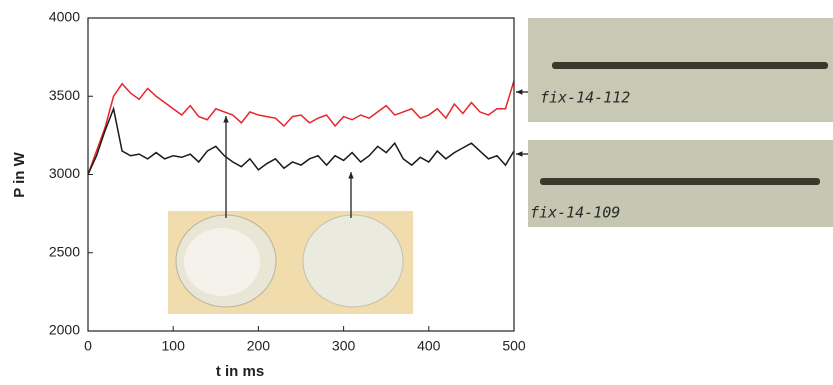  What do you see at coordinates (64, 173) in the screenshot?
I see `y-tick-label: 3000` at bounding box center [64, 173].